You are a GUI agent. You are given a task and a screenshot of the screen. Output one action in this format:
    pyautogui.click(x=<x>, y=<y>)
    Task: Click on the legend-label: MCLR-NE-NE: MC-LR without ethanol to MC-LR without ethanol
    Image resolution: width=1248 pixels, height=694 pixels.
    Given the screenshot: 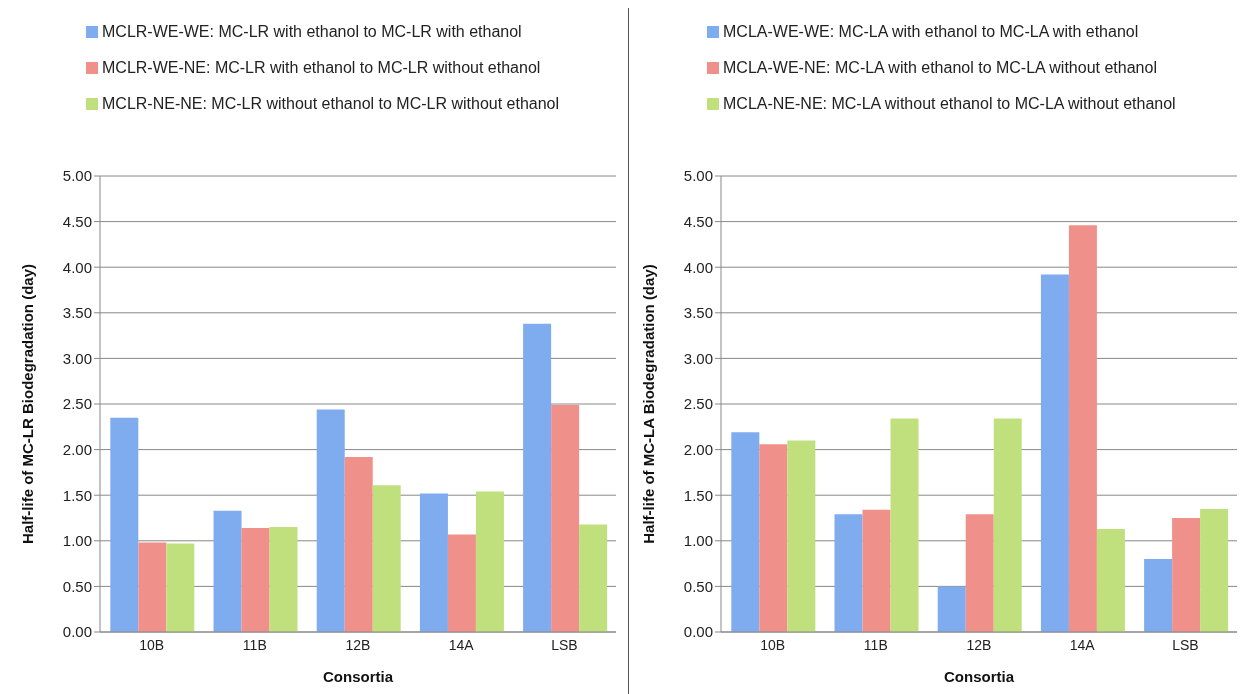 What is the action you would take?
    pyautogui.click(x=331, y=104)
    